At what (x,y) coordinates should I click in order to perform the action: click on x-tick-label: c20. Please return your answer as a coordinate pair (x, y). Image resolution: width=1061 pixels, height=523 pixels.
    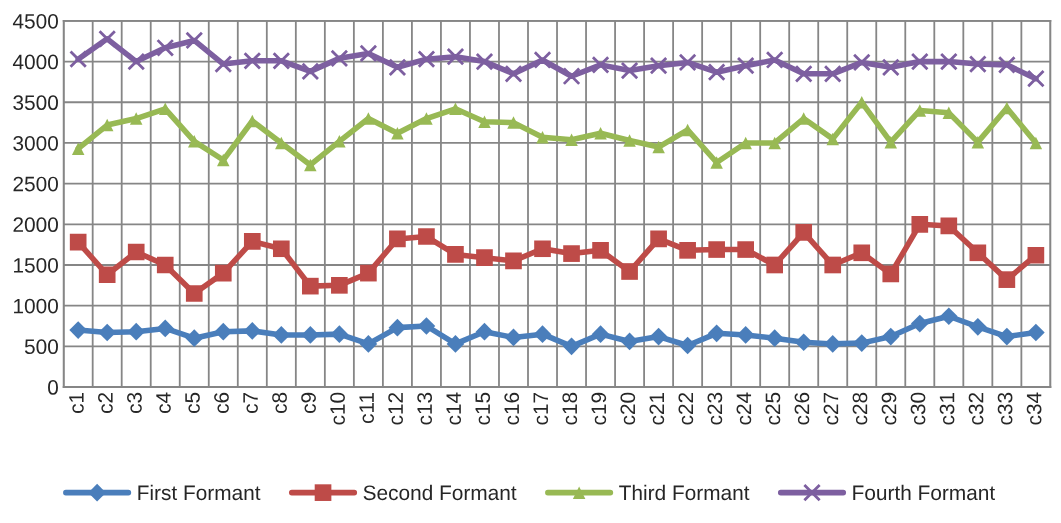
    Looking at the image, I should click on (628, 408).